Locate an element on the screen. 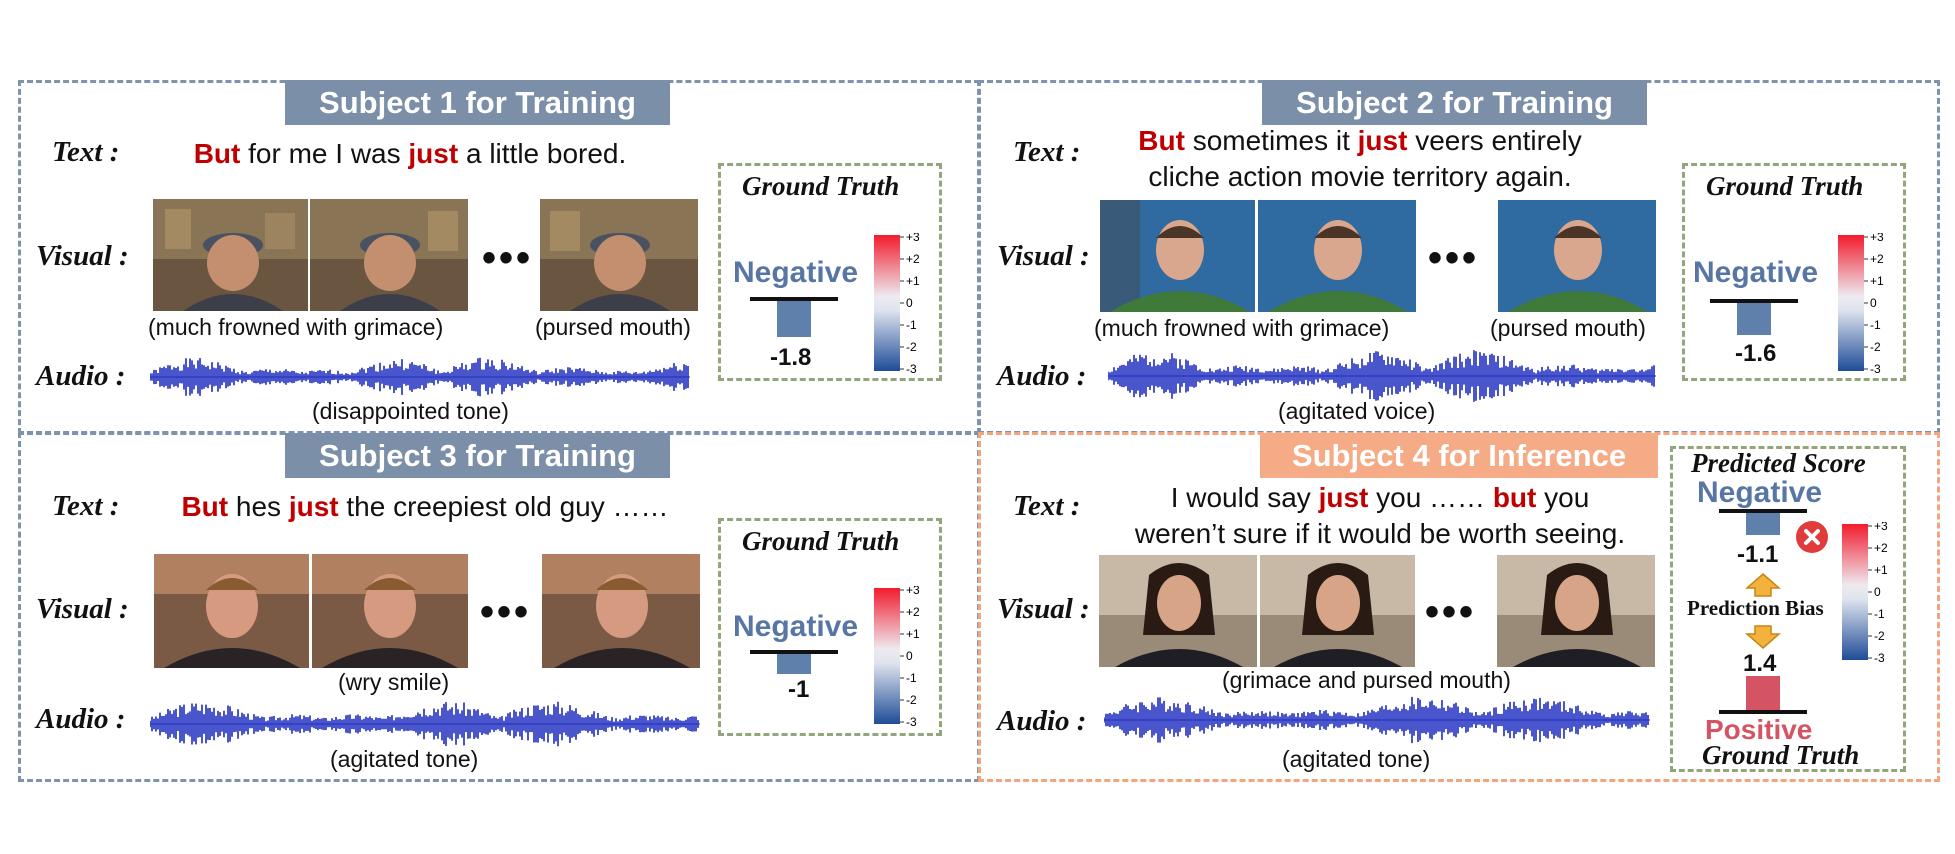 The image size is (1955, 854). predicted-sentiment-label: Negative is located at coordinates (1760, 492).